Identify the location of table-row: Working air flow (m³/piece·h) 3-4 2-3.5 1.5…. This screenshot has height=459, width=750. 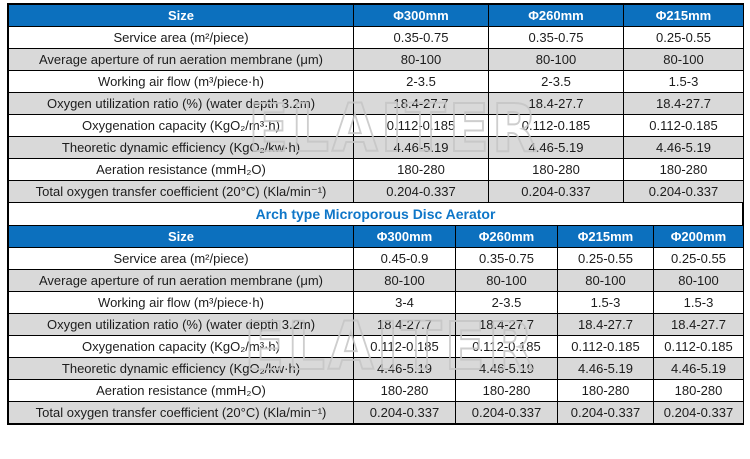
(376, 302).